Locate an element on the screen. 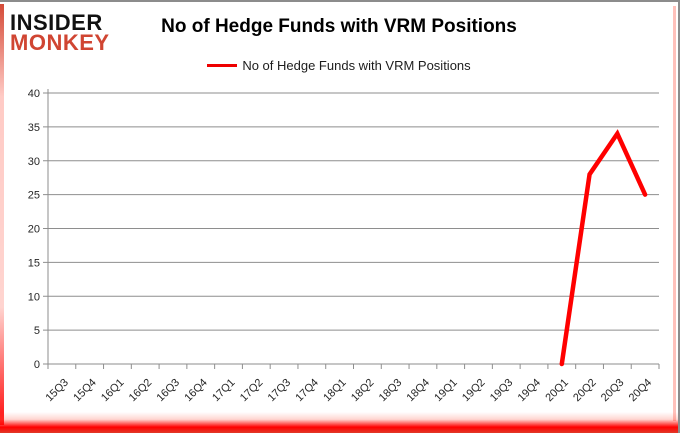 Image resolution: width=680 pixels, height=433 pixels. x-axis-label: 18Q4 is located at coordinates (419, 391).